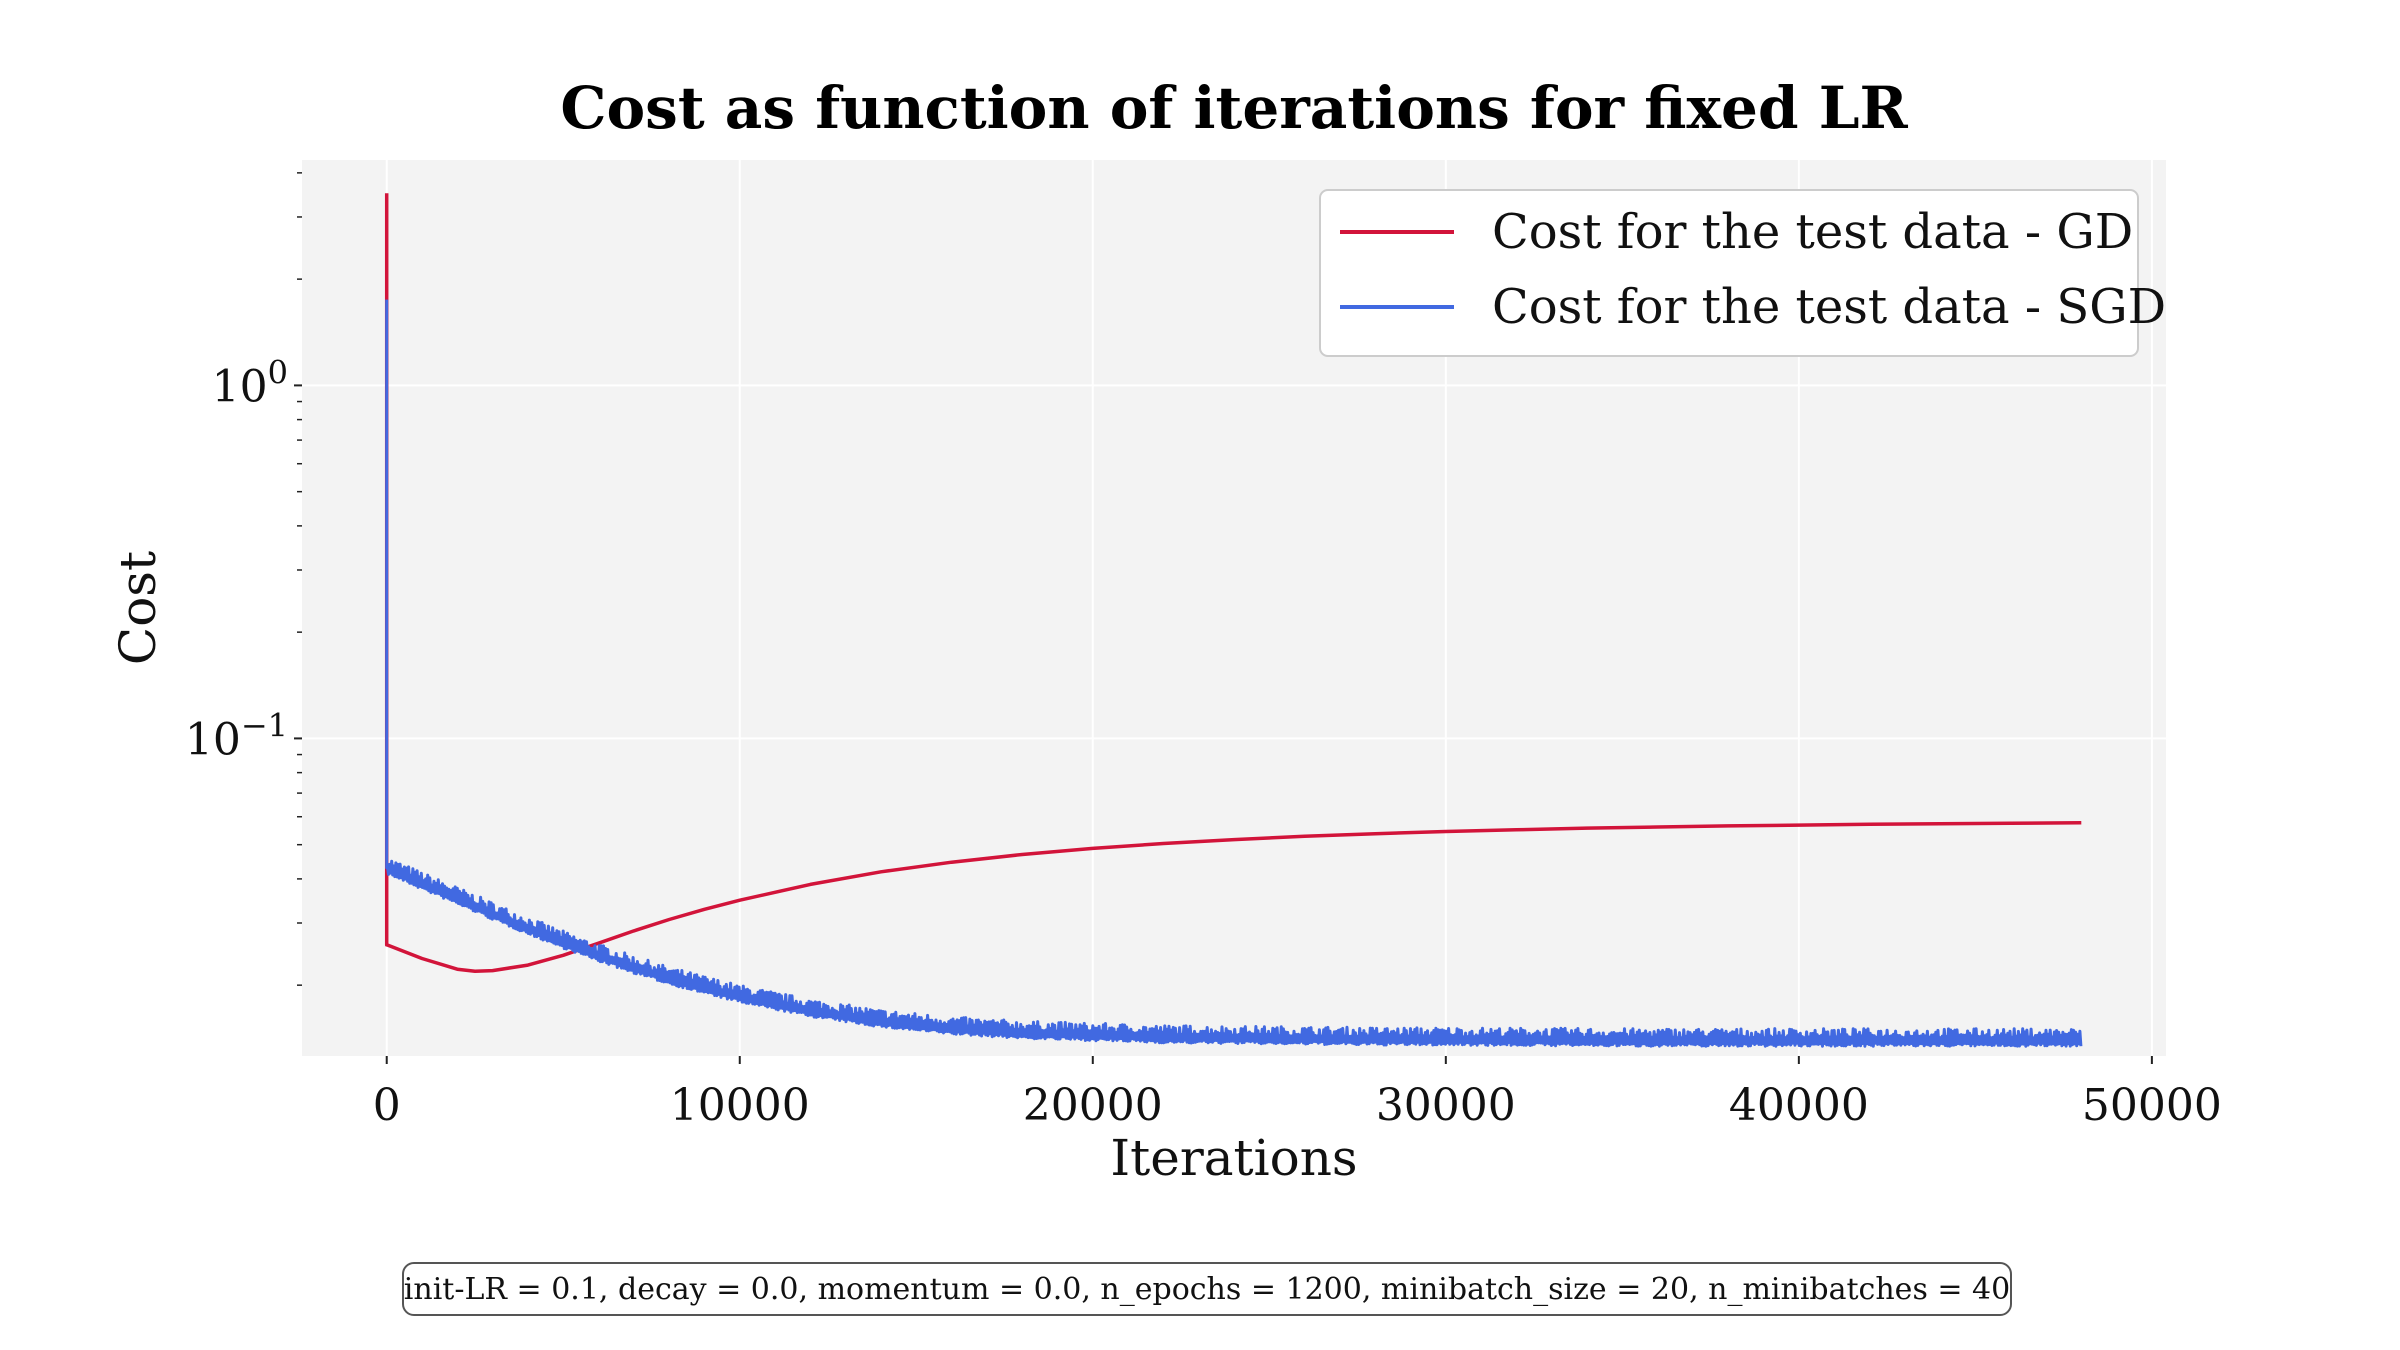 The width and height of the screenshot is (2400, 1350). I want to click on x-tick-label: 0, so click(387, 1105).